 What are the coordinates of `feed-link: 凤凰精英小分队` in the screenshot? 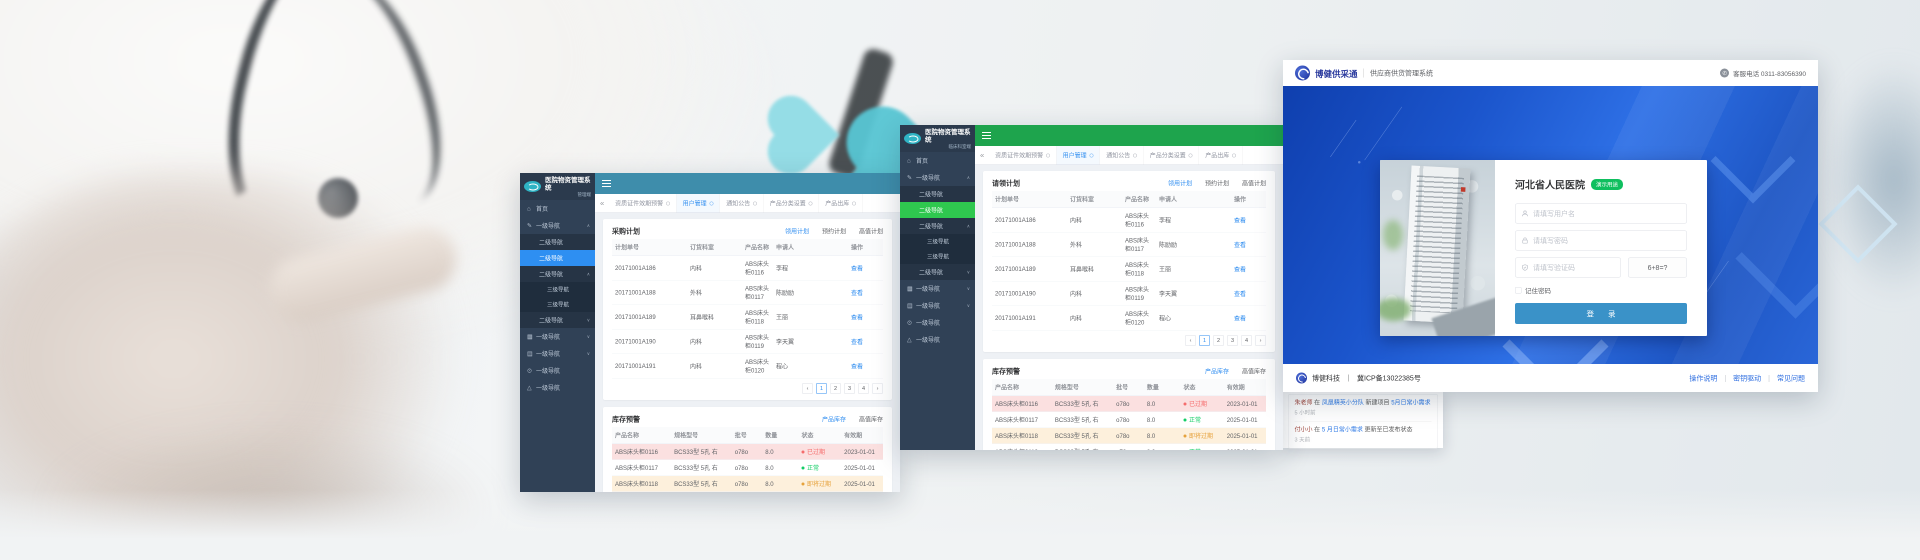 It's located at (1342, 402).